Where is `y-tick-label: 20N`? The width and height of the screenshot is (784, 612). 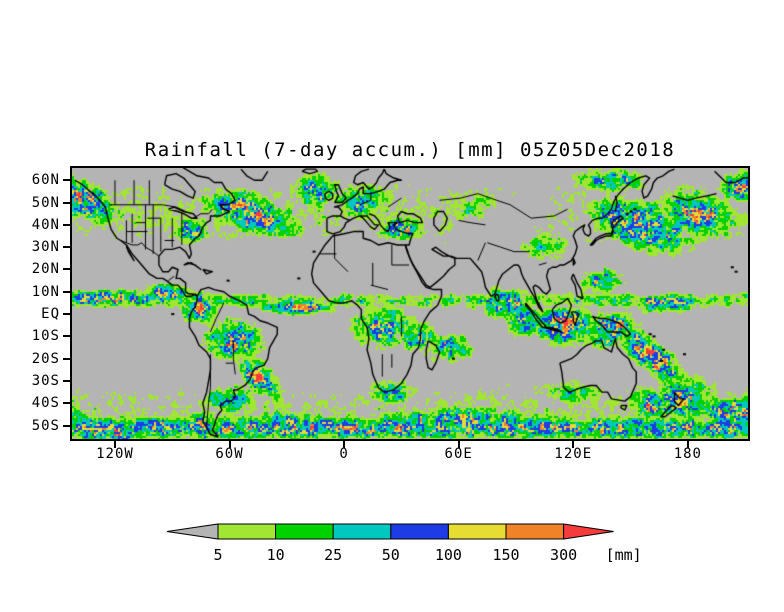
y-tick-label: 20N is located at coordinates (45, 269).